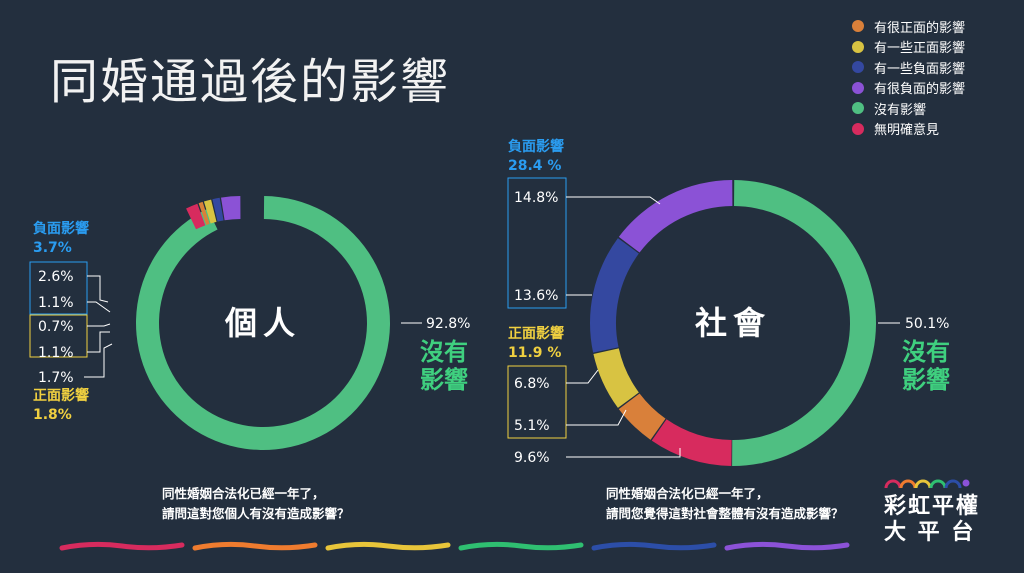 This screenshot has width=1024, height=573. I want to click on legend-label: 無明確意見, so click(907, 131).